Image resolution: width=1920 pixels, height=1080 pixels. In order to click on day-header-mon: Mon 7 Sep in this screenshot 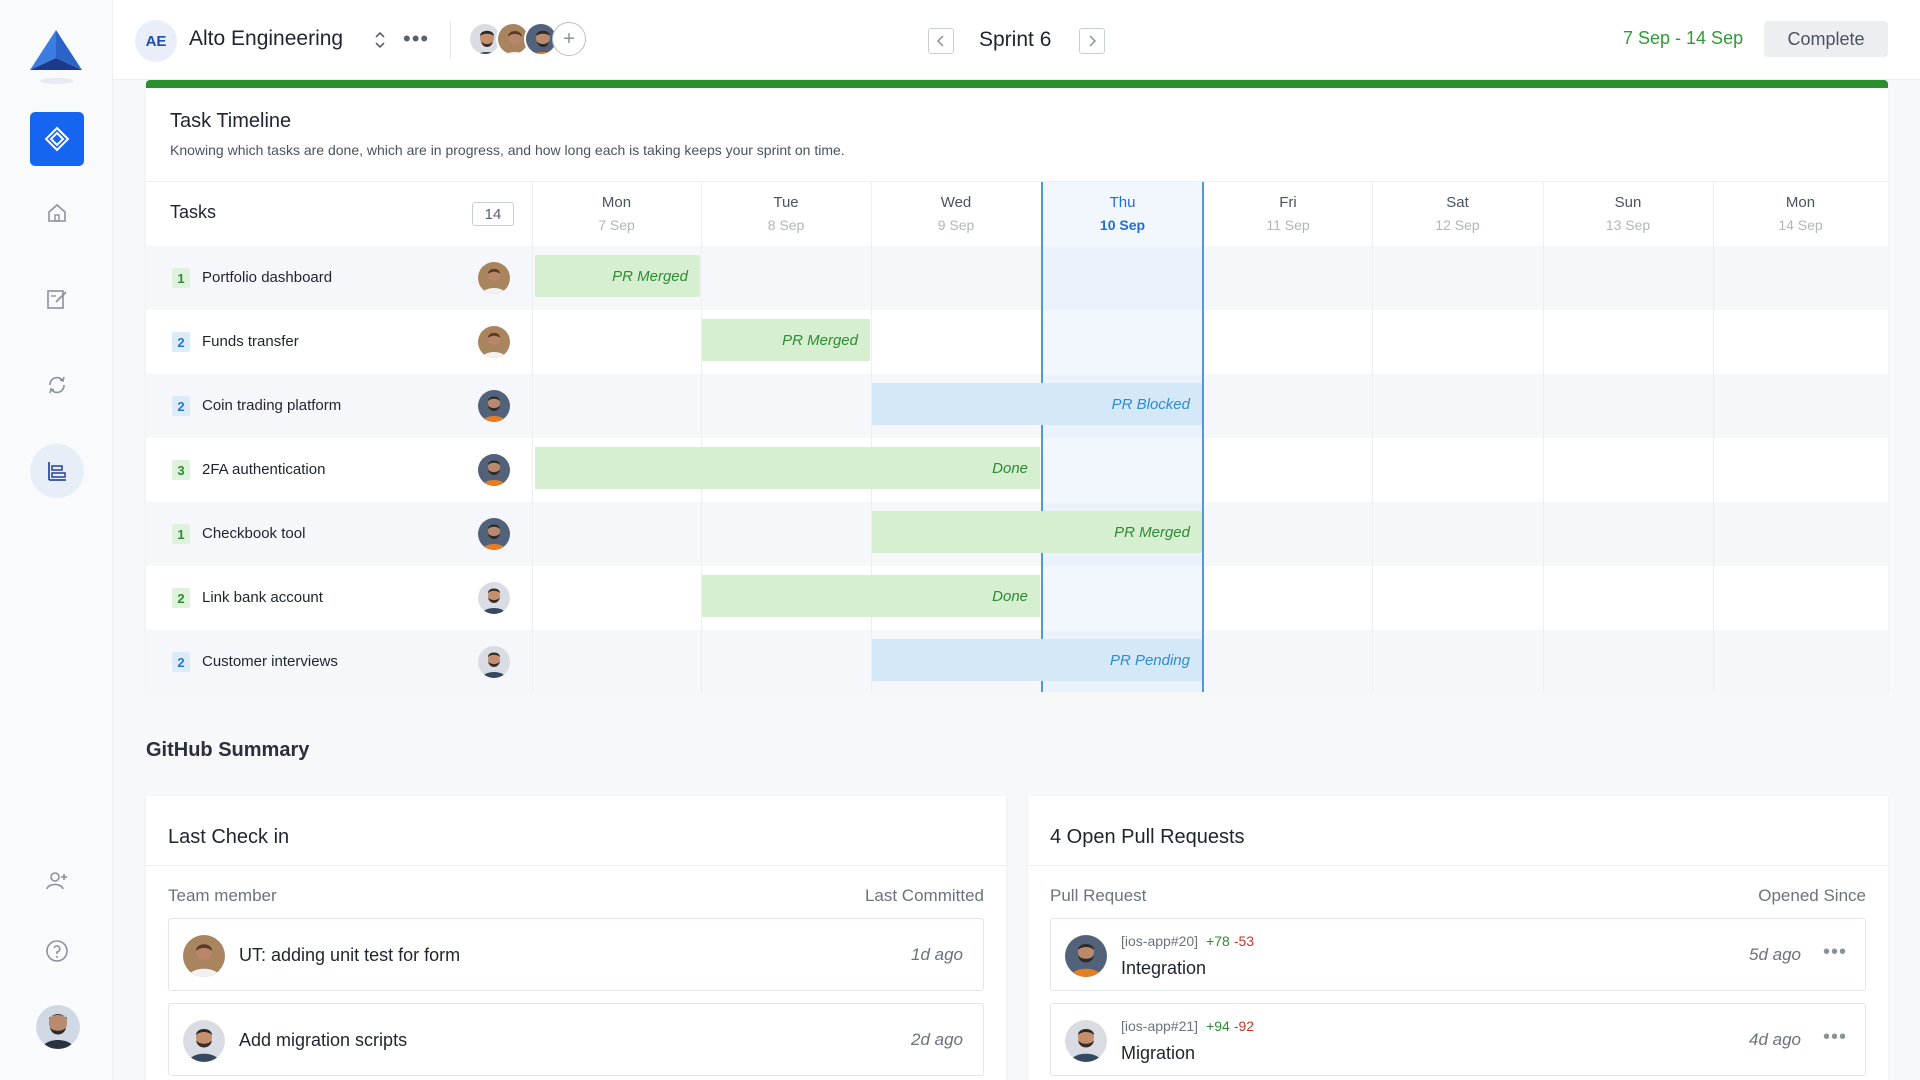, I will do `click(616, 213)`.